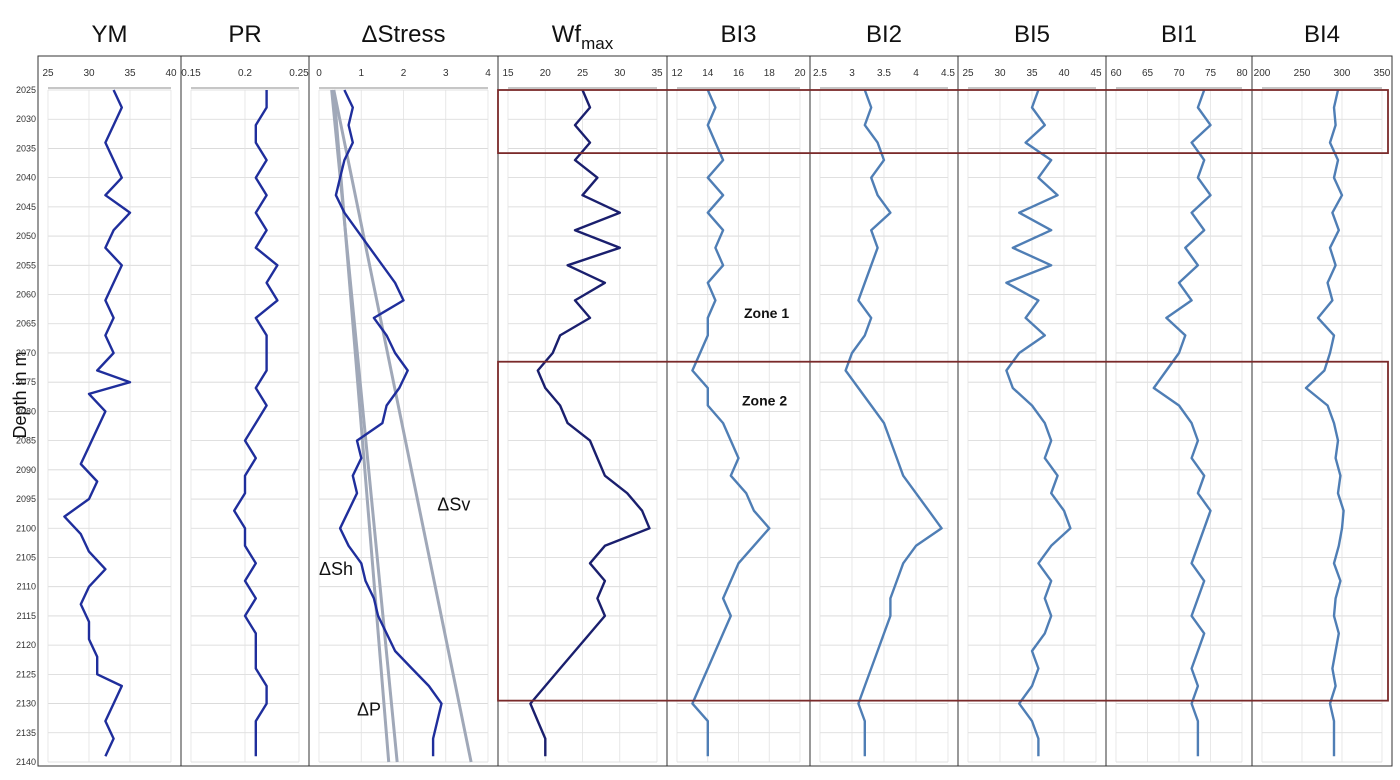 The height and width of the screenshot is (780, 1400). I want to click on depth-tick-label: 2085, so click(26, 441).